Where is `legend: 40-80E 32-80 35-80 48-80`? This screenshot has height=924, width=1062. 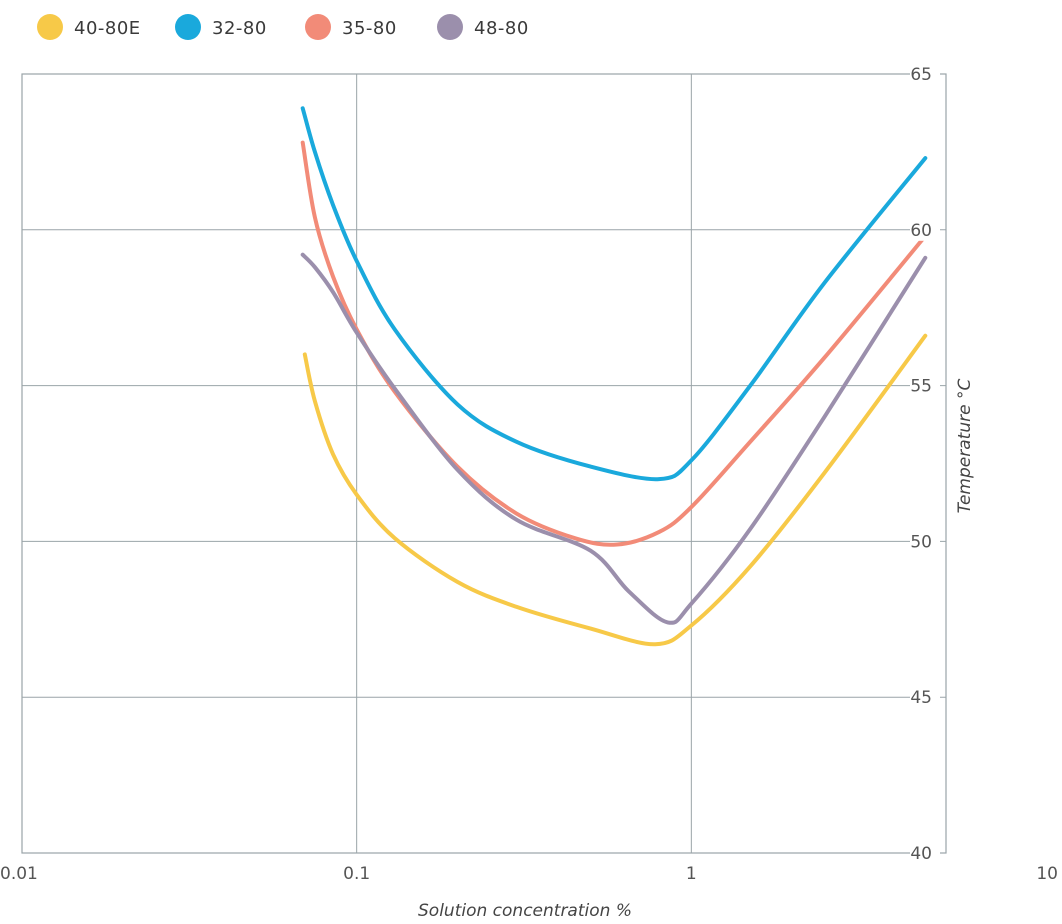 legend: 40-80E 32-80 35-80 48-80 is located at coordinates (283, 27).